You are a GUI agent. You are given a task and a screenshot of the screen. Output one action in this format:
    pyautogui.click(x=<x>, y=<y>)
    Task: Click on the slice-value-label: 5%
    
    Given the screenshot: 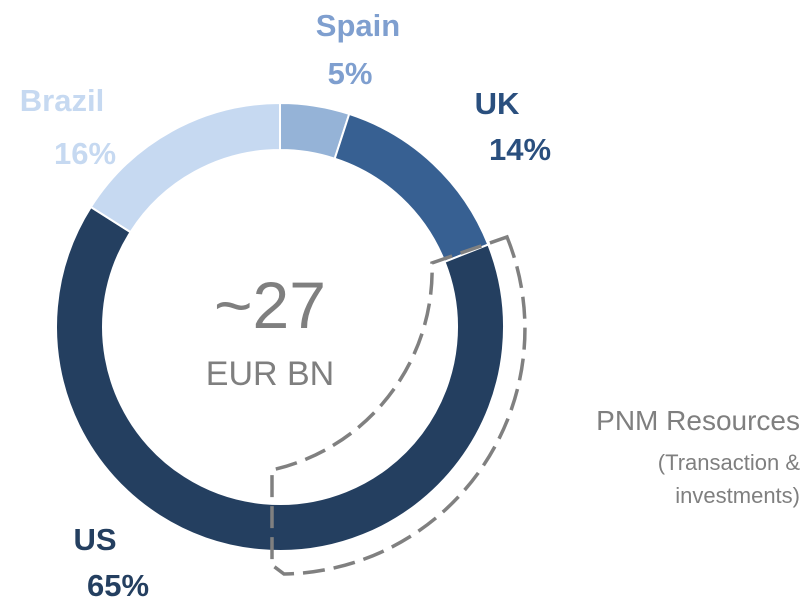 What is the action you would take?
    pyautogui.click(x=350, y=73)
    